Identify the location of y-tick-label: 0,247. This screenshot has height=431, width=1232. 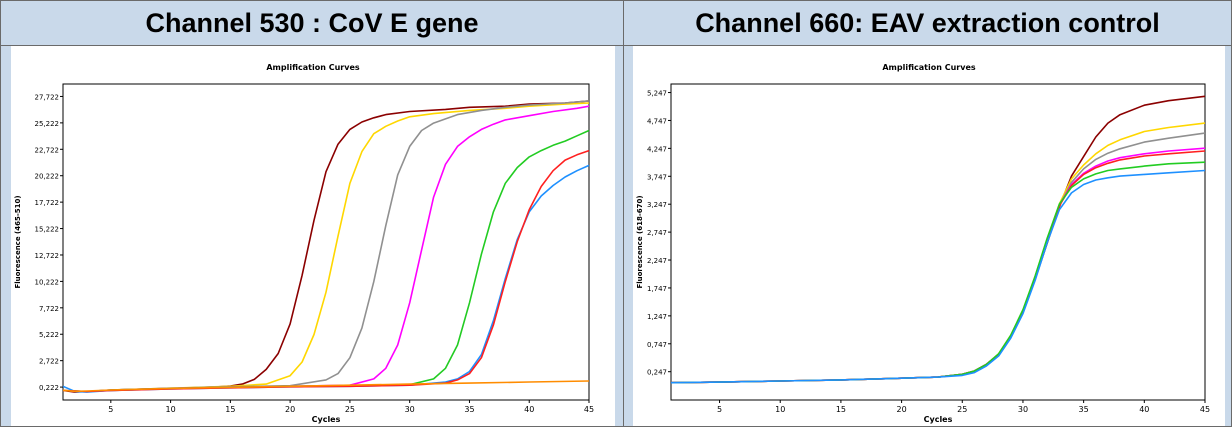
(657, 373).